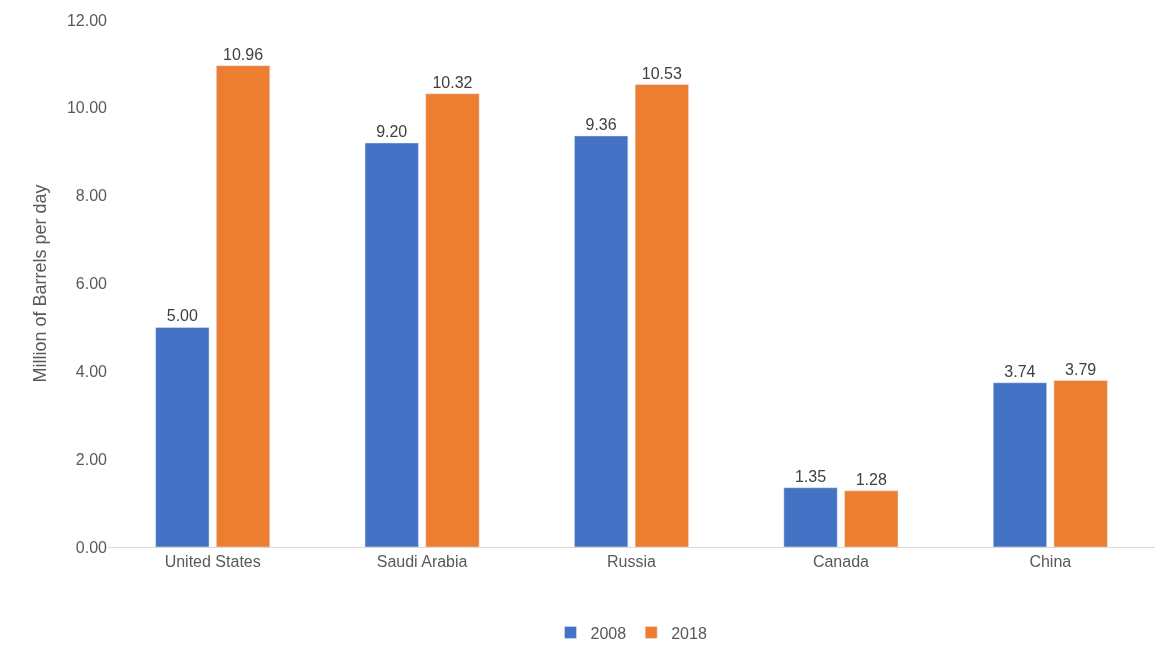 This screenshot has width=1165, height=659. Describe the element at coordinates (87, 20) in the screenshot. I see `y-tick-label: 12.00` at that location.